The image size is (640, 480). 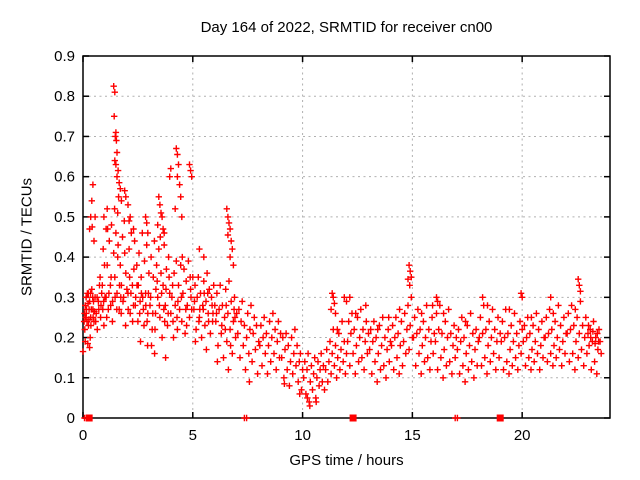 What do you see at coordinates (193, 435) in the screenshot?
I see `x-tick-label: 5` at bounding box center [193, 435].